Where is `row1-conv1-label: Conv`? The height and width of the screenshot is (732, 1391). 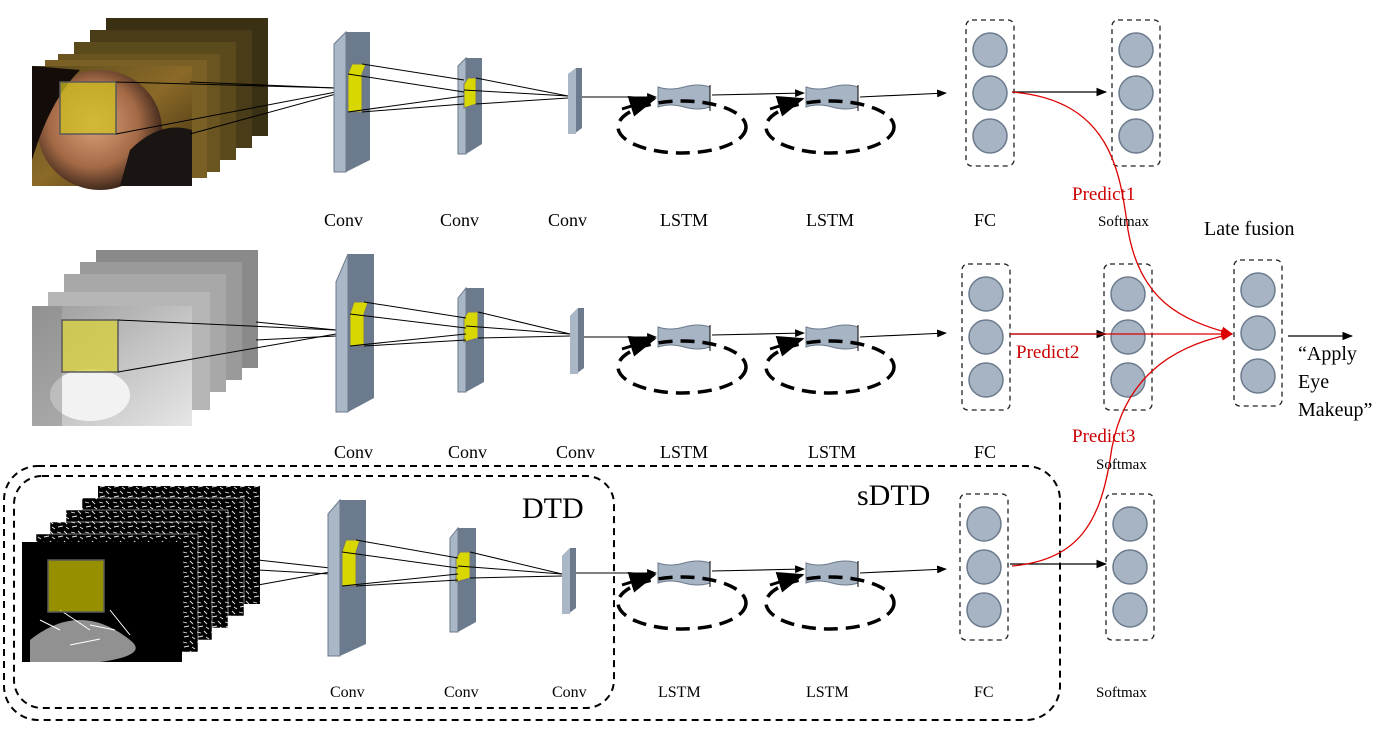
row1-conv1-label: Conv is located at coordinates (343, 220).